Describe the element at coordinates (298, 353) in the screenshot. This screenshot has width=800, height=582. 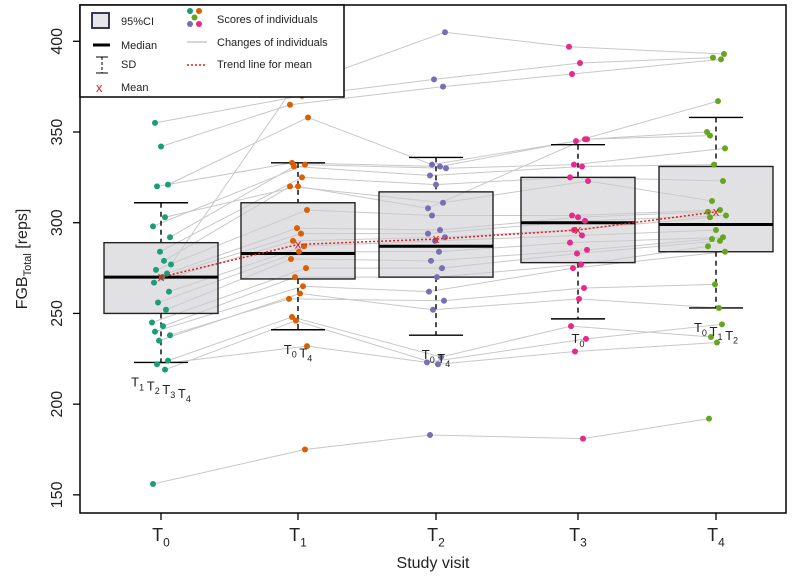
I see `significance-label: T0 T4` at that location.